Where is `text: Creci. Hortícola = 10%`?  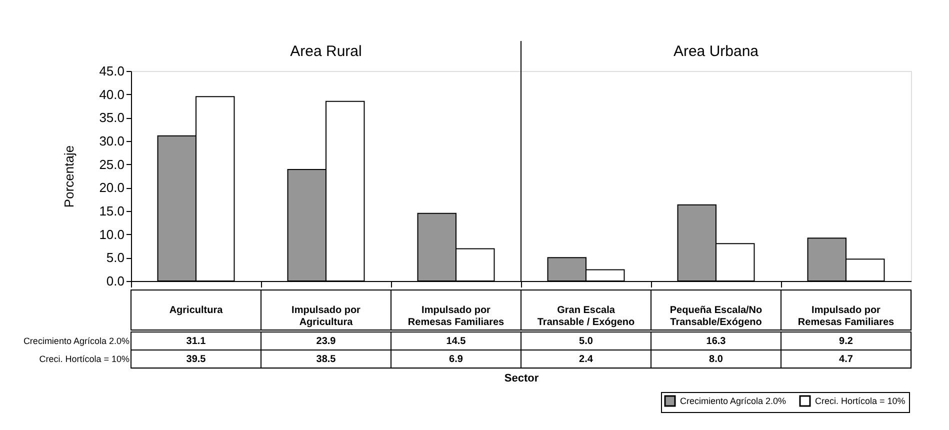
text: Creci. Hortícola = 10% is located at coordinates (84, 359).